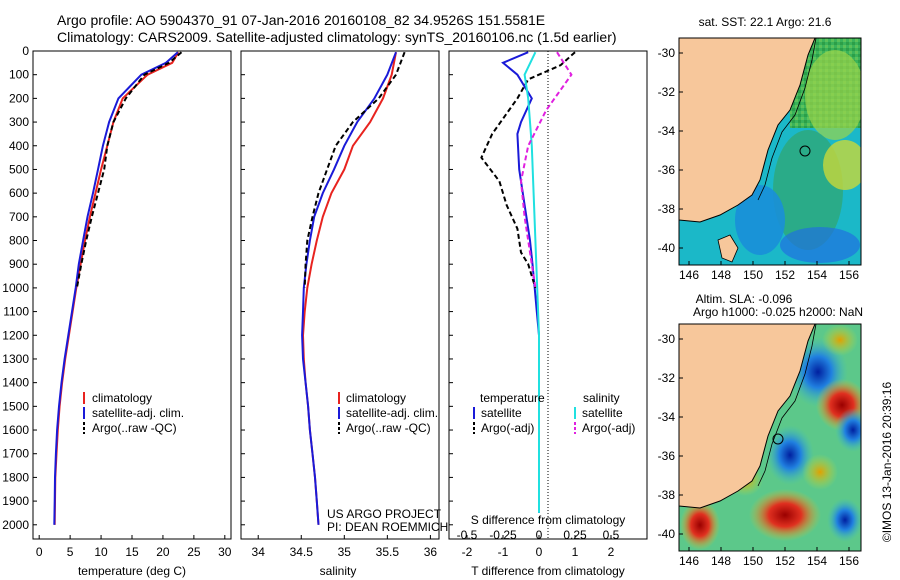 This screenshot has height=580, width=900. What do you see at coordinates (19, 75) in the screenshot?
I see `y-tick-label: 100` at bounding box center [19, 75].